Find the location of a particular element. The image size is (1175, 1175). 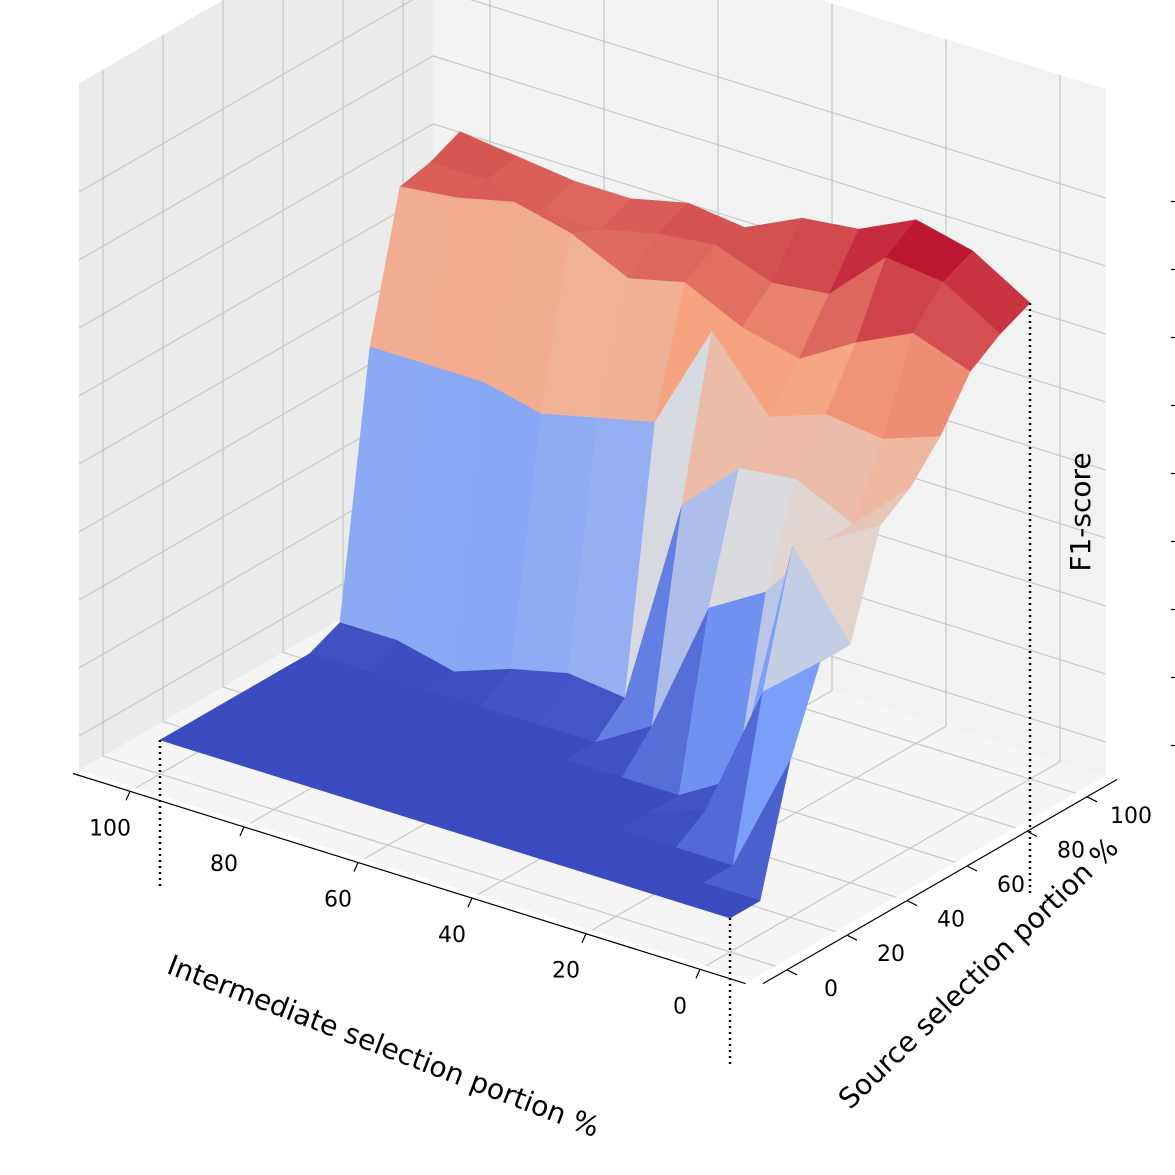

y-tick-label: 100 is located at coordinates (1131, 816).